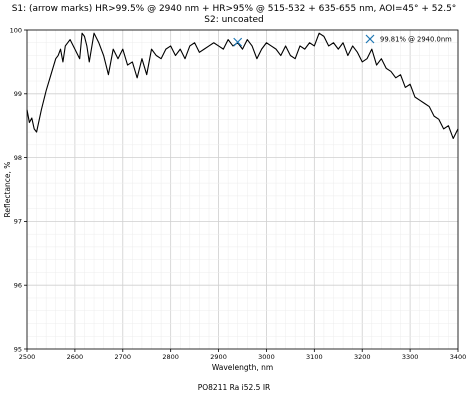  What do you see at coordinates (410, 357) in the screenshot?
I see `x-tick-label: 3300` at bounding box center [410, 357].